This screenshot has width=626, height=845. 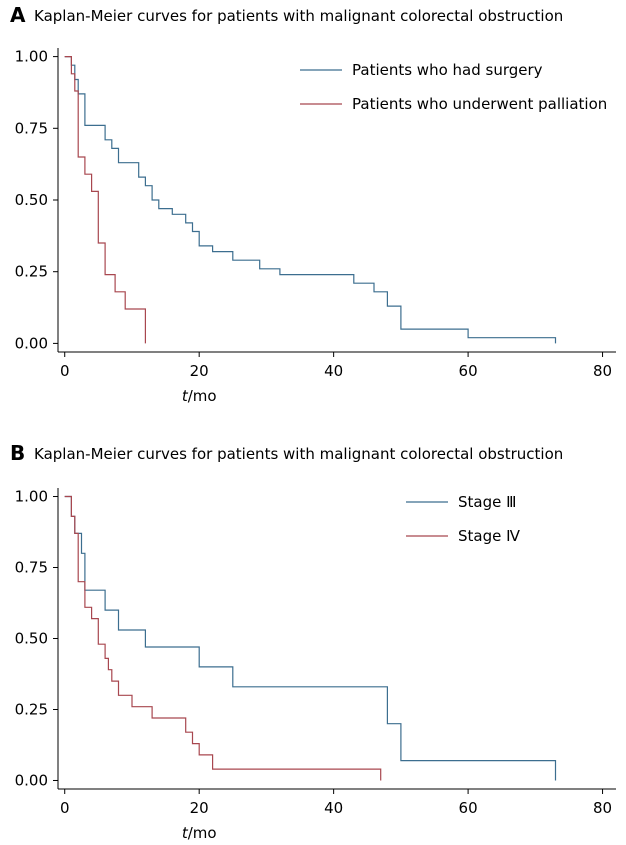 What do you see at coordinates (487, 502) in the screenshot?
I see `legend-label: Stage Ⅲ` at bounding box center [487, 502].